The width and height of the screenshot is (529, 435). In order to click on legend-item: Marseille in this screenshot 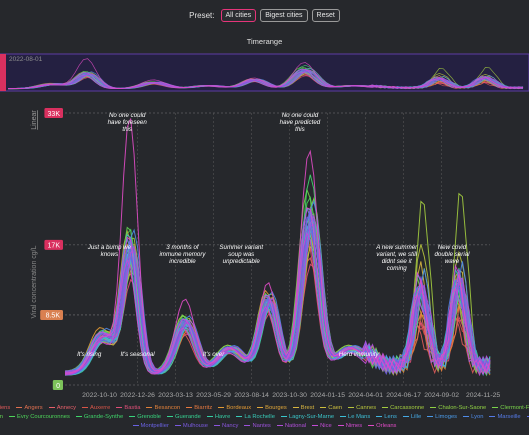, I will do `click(505, 417)`.